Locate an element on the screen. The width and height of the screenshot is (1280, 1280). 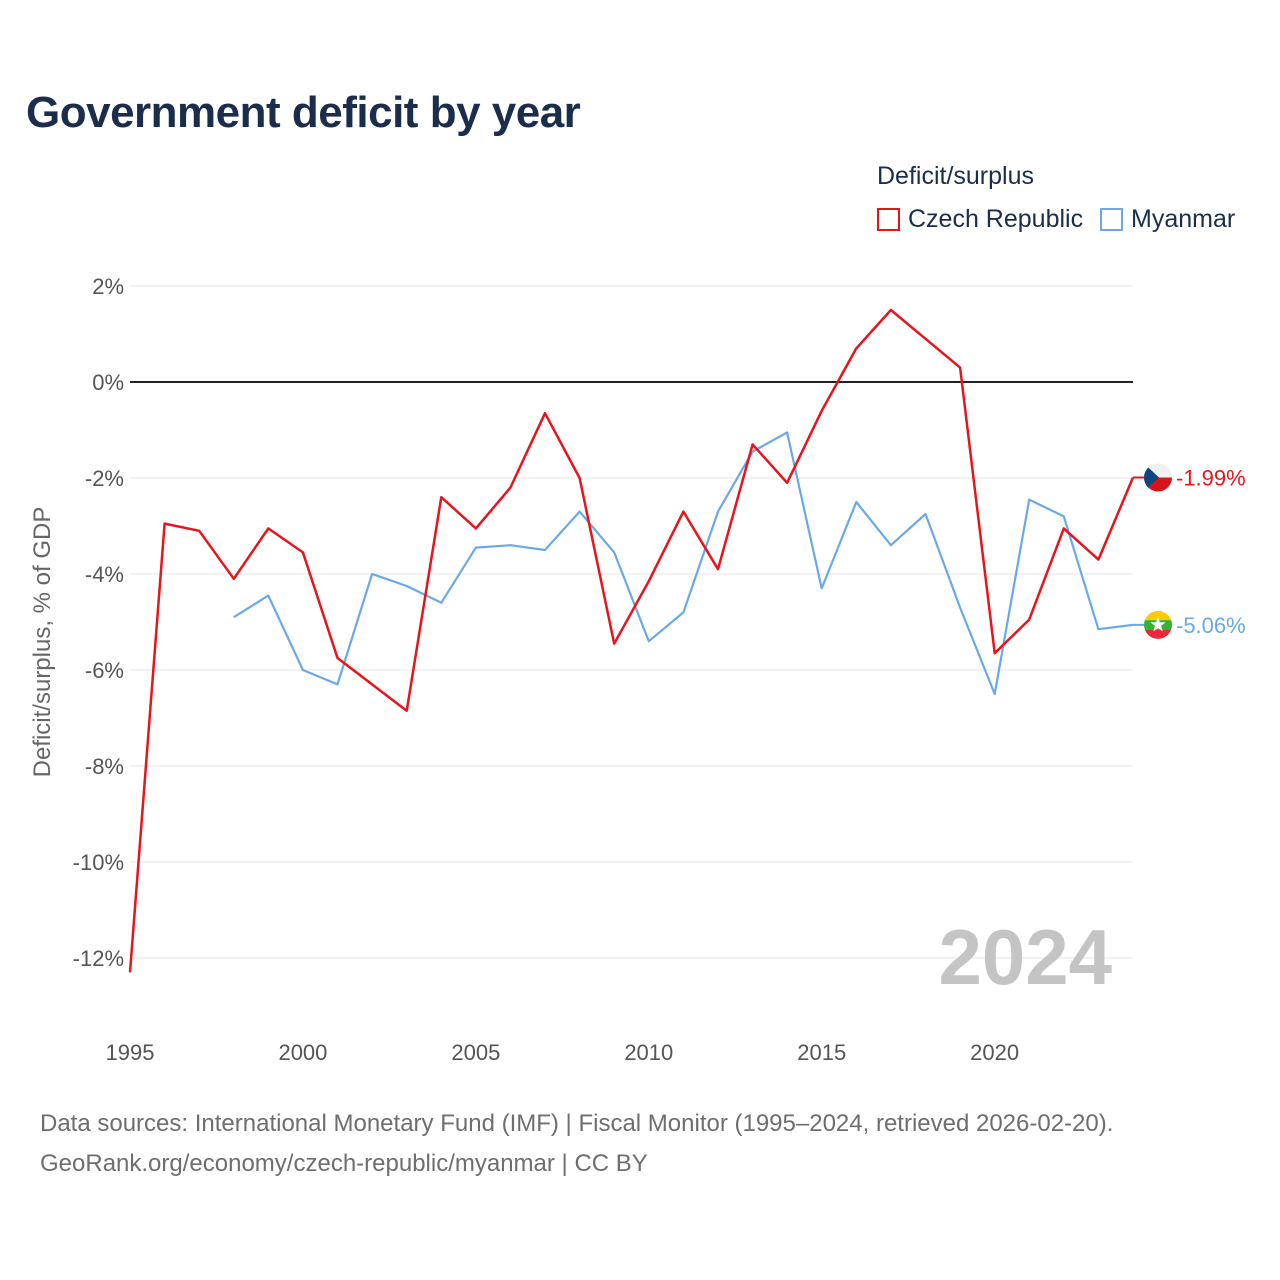
y-tick-label: -8% is located at coordinates (104, 766).